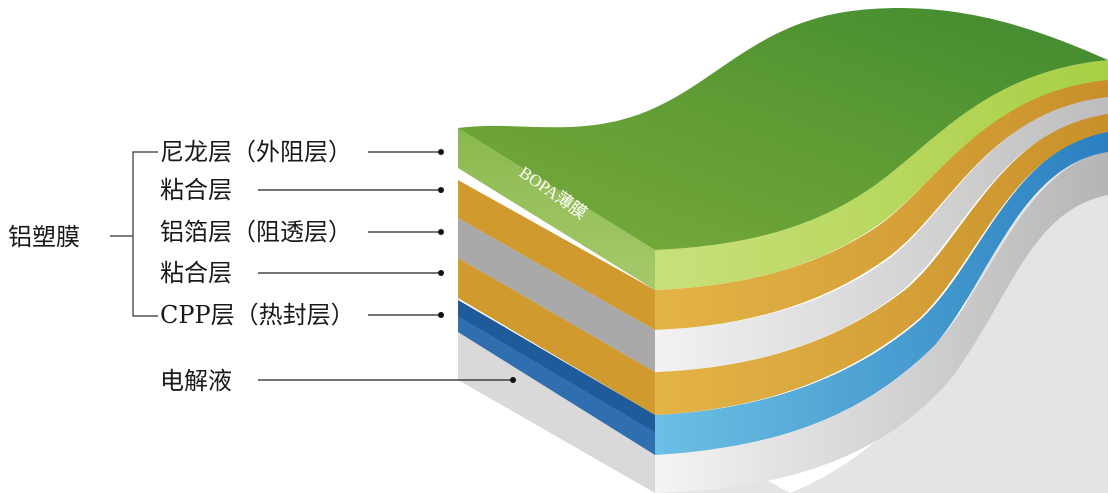 The height and width of the screenshot is (493, 1108). What do you see at coordinates (44, 237) in the screenshot?
I see `group-label: 铝塑膜` at bounding box center [44, 237].